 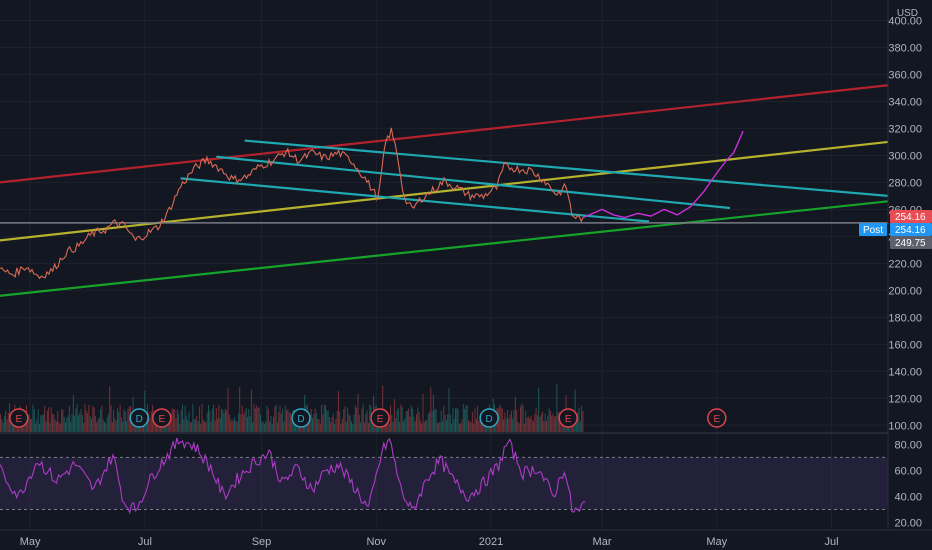 I want to click on rsi-tick-label: 20.00, so click(x=908, y=523).